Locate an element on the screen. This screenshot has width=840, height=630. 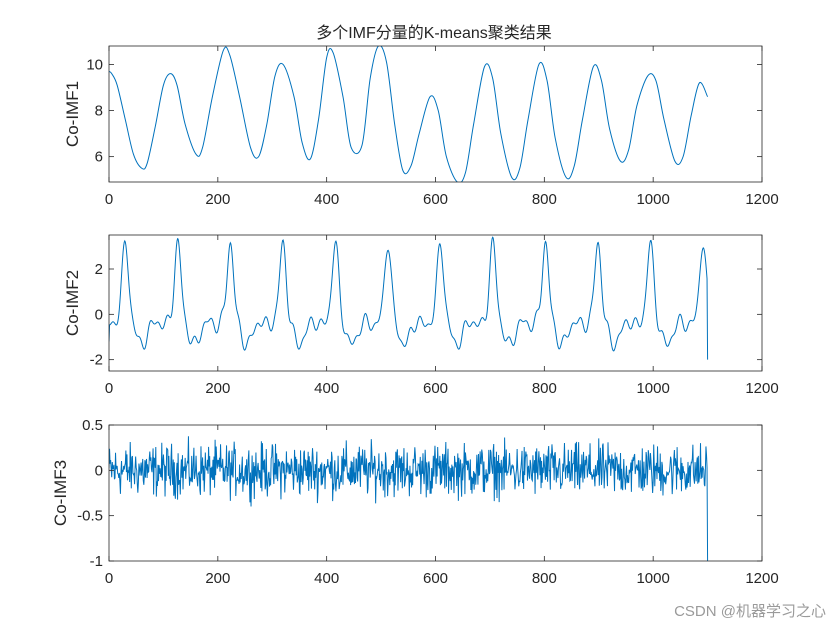
y-axis-label: Co-IMF2 is located at coordinates (72, 303).